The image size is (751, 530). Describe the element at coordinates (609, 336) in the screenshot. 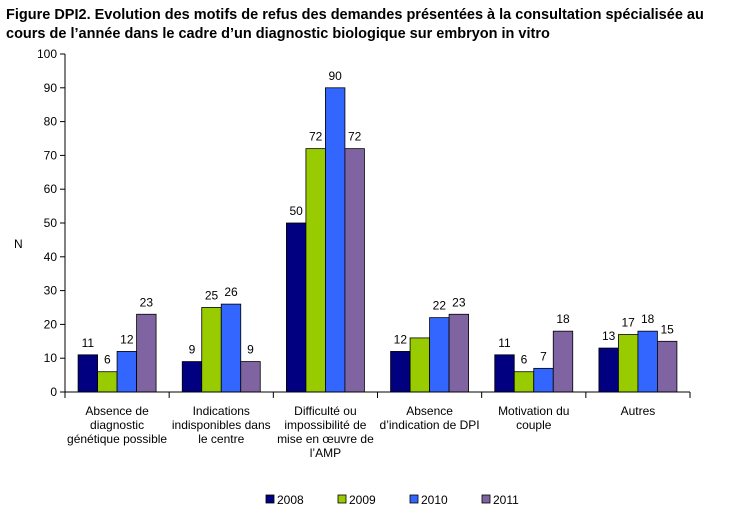

I see `data-label: 13` at that location.